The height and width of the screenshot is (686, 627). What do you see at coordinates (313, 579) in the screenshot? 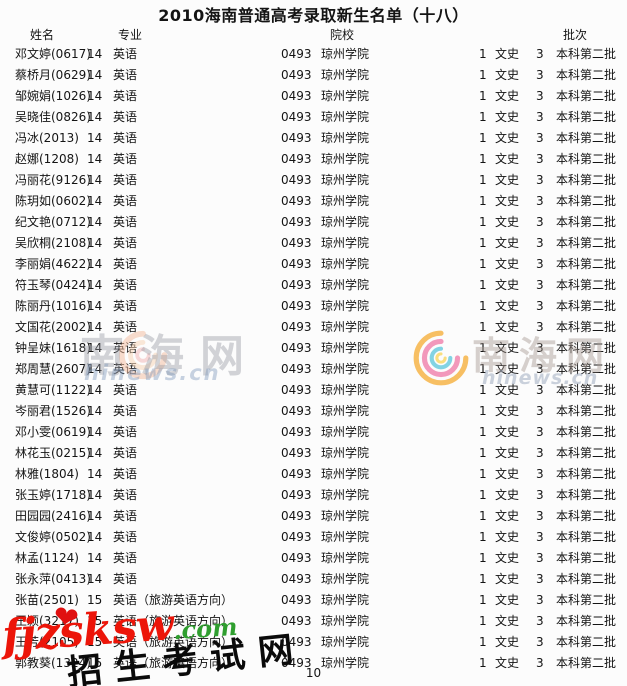
I see `table-row: 张永萍(0413) 14 英语 0493 琼州学院 1 文史 3 本科第二批` at bounding box center [313, 579].